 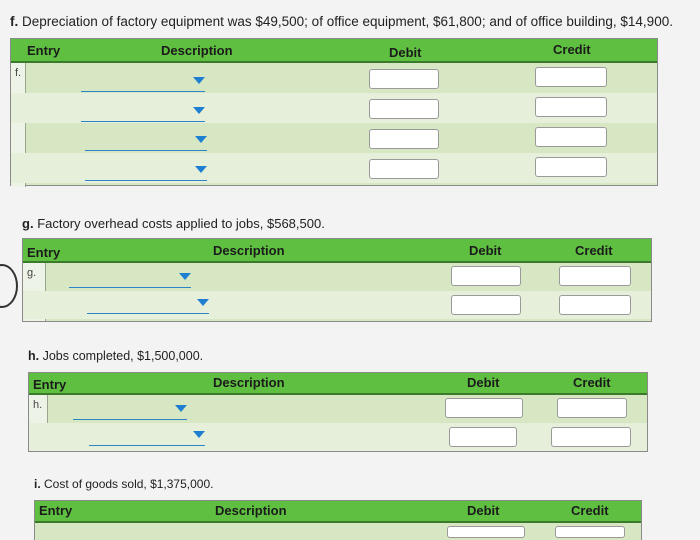 I want to click on journal-table-i: Entry Description Debit Credit, so click(x=338, y=520).